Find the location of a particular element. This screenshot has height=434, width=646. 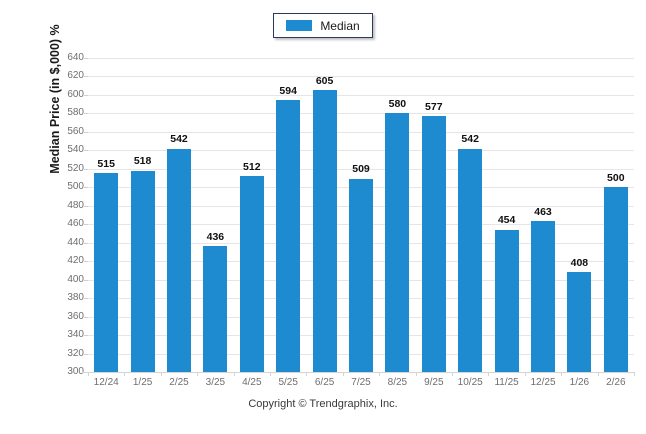

bar-6/25 is located at coordinates (324, 231).